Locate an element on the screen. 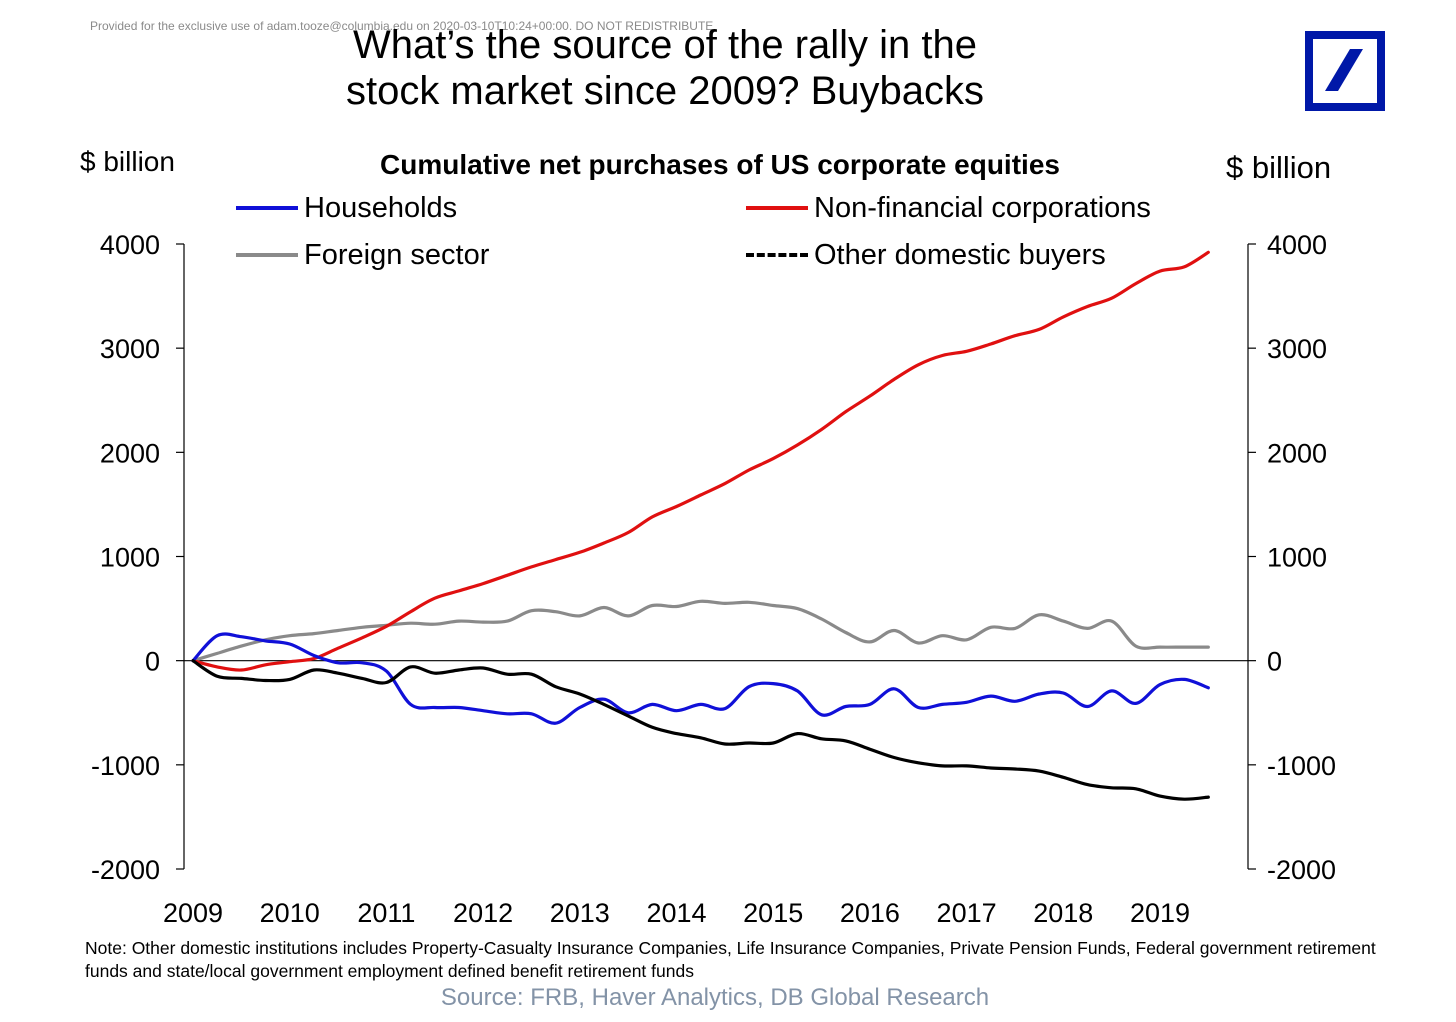 The width and height of the screenshot is (1456, 1022). legend-households-label: Households is located at coordinates (381, 207).